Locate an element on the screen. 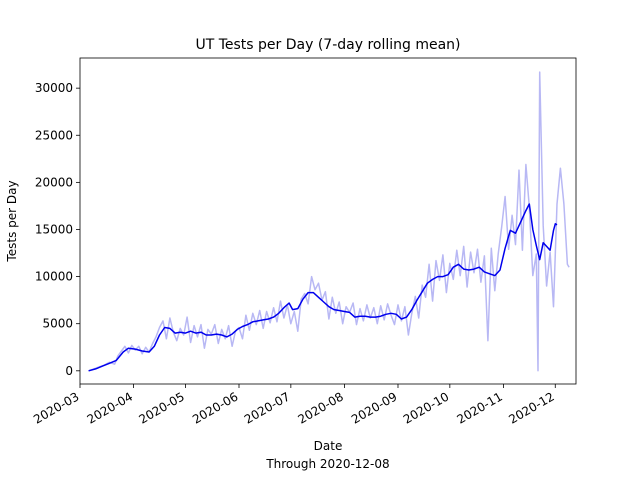 The width and height of the screenshot is (640, 484). y-axis-ticks: 0 5000 10000 15000 20000 25000 30000 is located at coordinates (57, 229).